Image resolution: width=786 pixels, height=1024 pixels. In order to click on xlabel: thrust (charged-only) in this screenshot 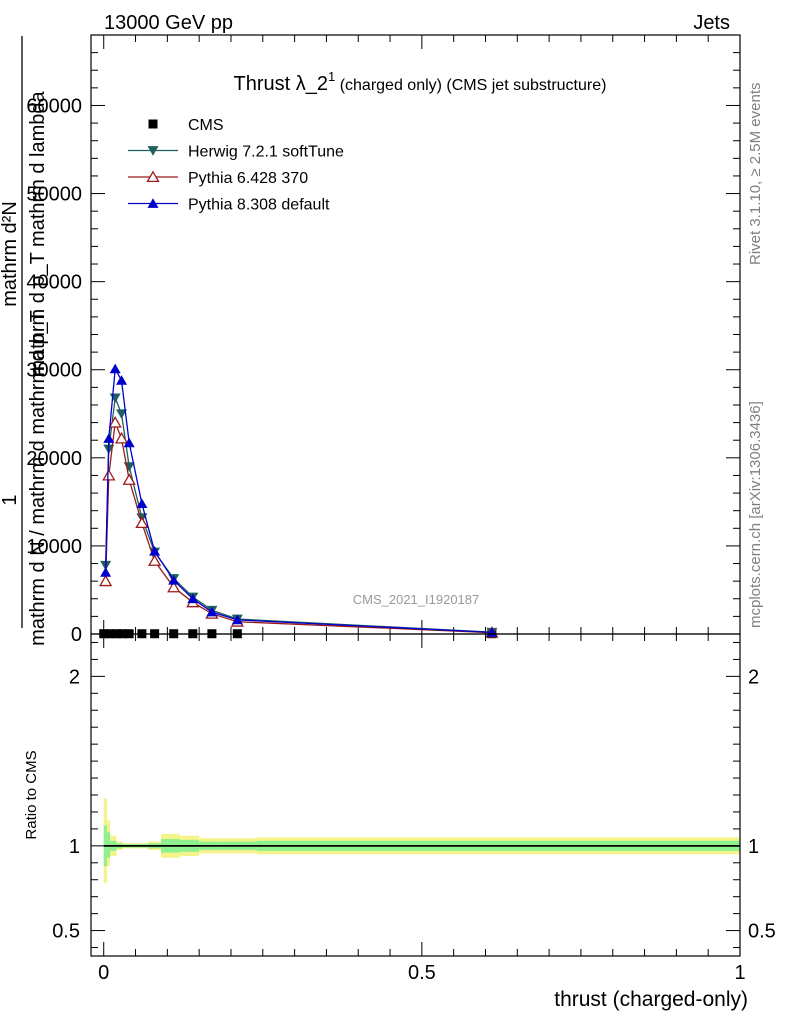, I will do `click(651, 999)`.